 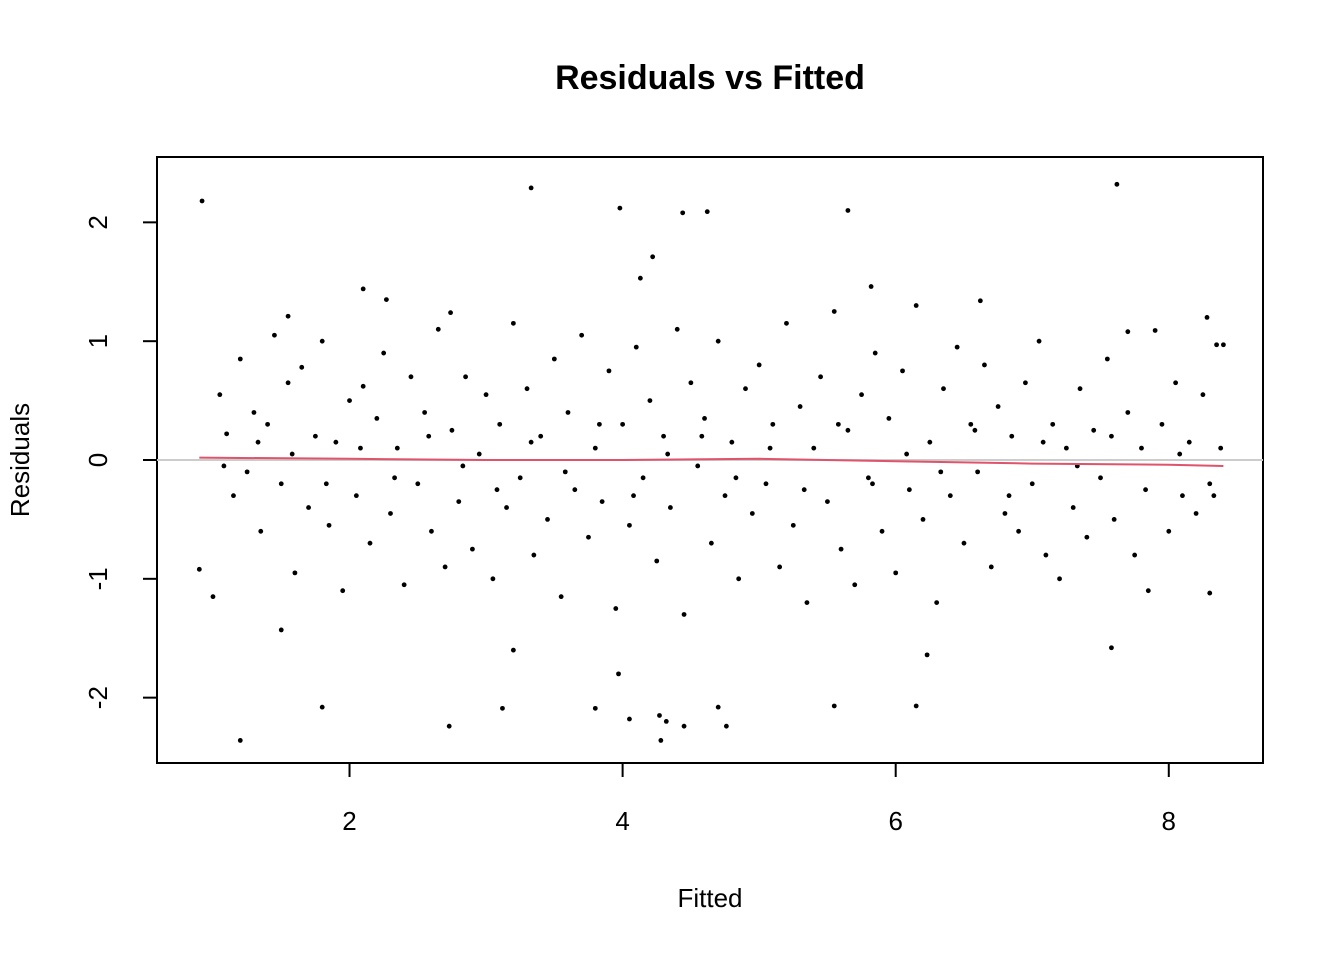 What do you see at coordinates (1169, 821) in the screenshot?
I see `x-tick-label: 8` at bounding box center [1169, 821].